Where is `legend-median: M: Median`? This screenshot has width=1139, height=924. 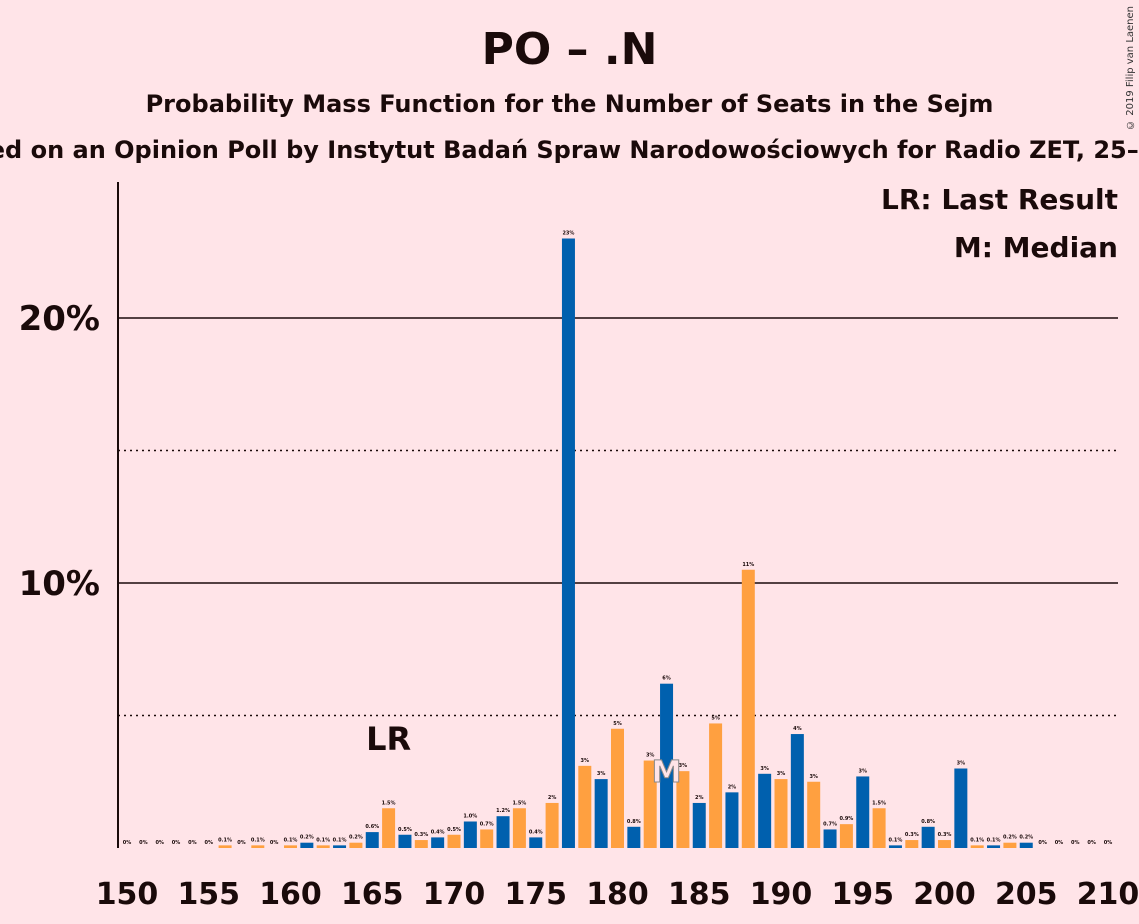 legend-median: M: Median is located at coordinates (1036, 247).